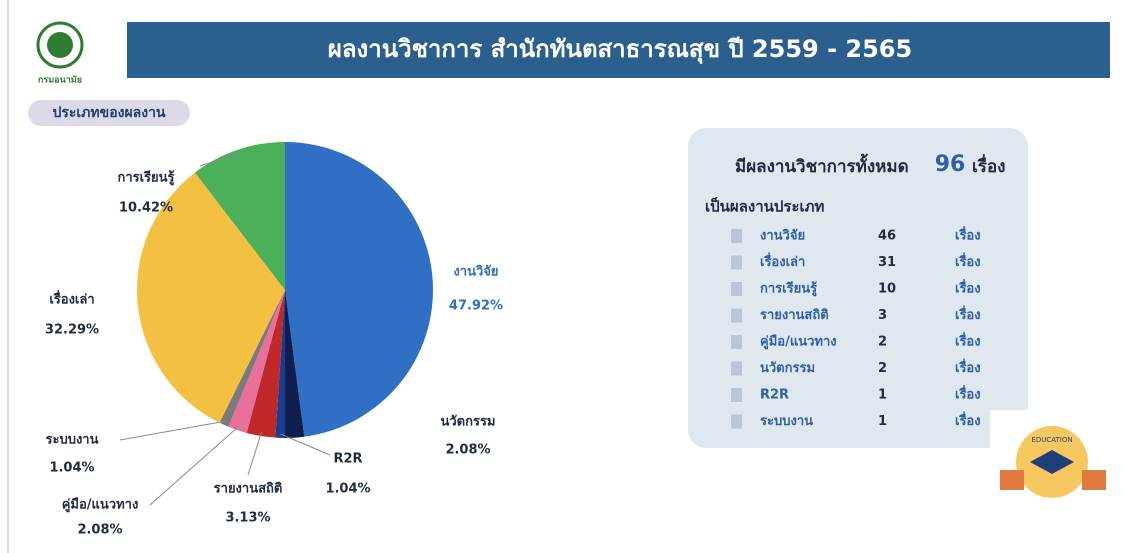 The height and width of the screenshot is (553, 1125). What do you see at coordinates (145, 178) in the screenshot?
I see `slice-label: การเรียนรู้` at bounding box center [145, 178].